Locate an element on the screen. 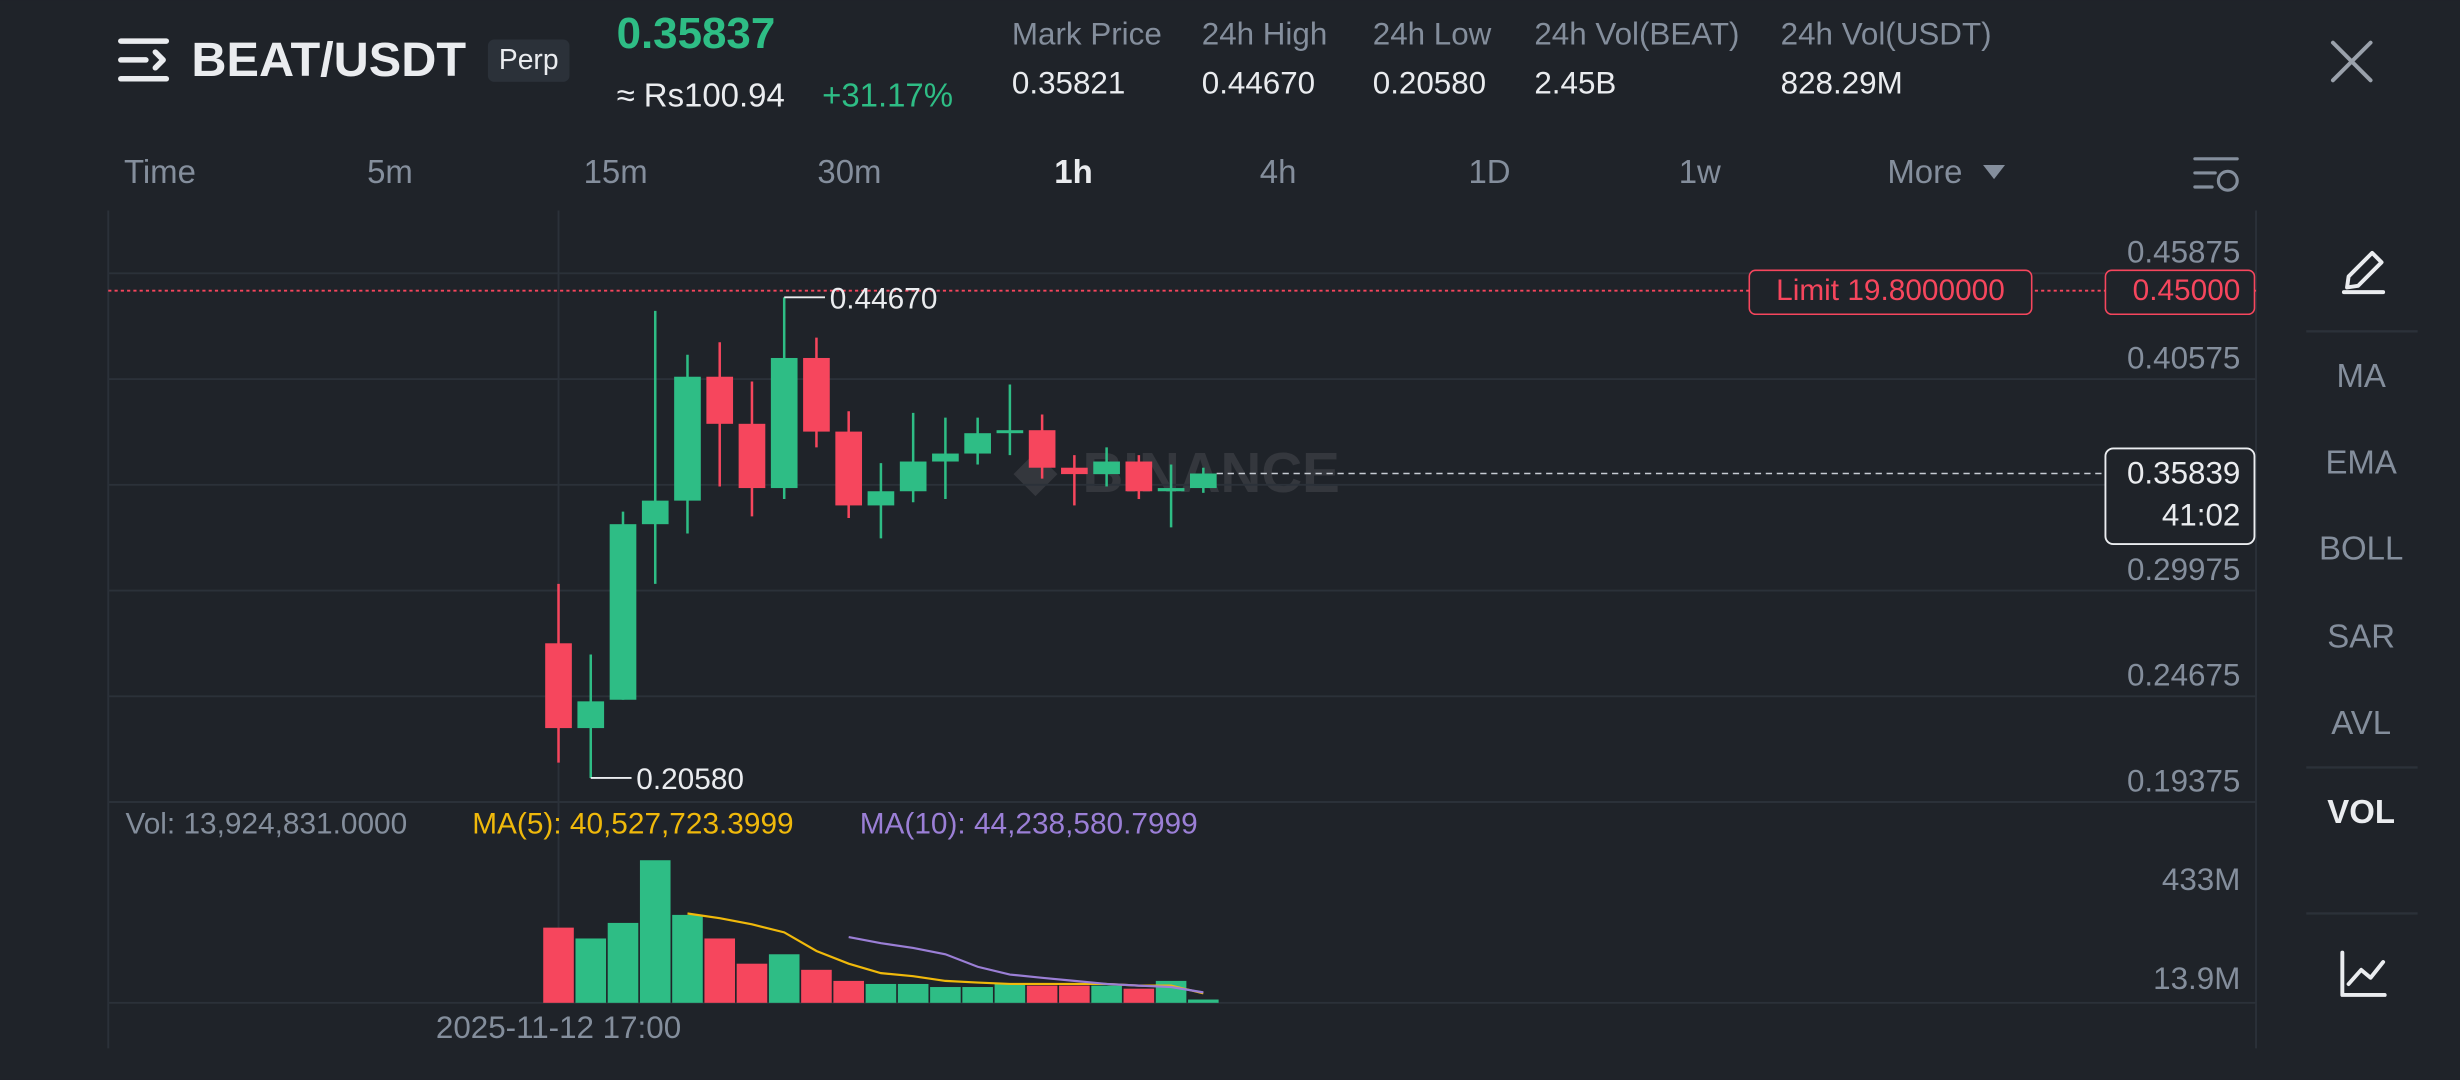 The height and width of the screenshot is (1080, 2460). indicator: SAR is located at coordinates (2361, 636).